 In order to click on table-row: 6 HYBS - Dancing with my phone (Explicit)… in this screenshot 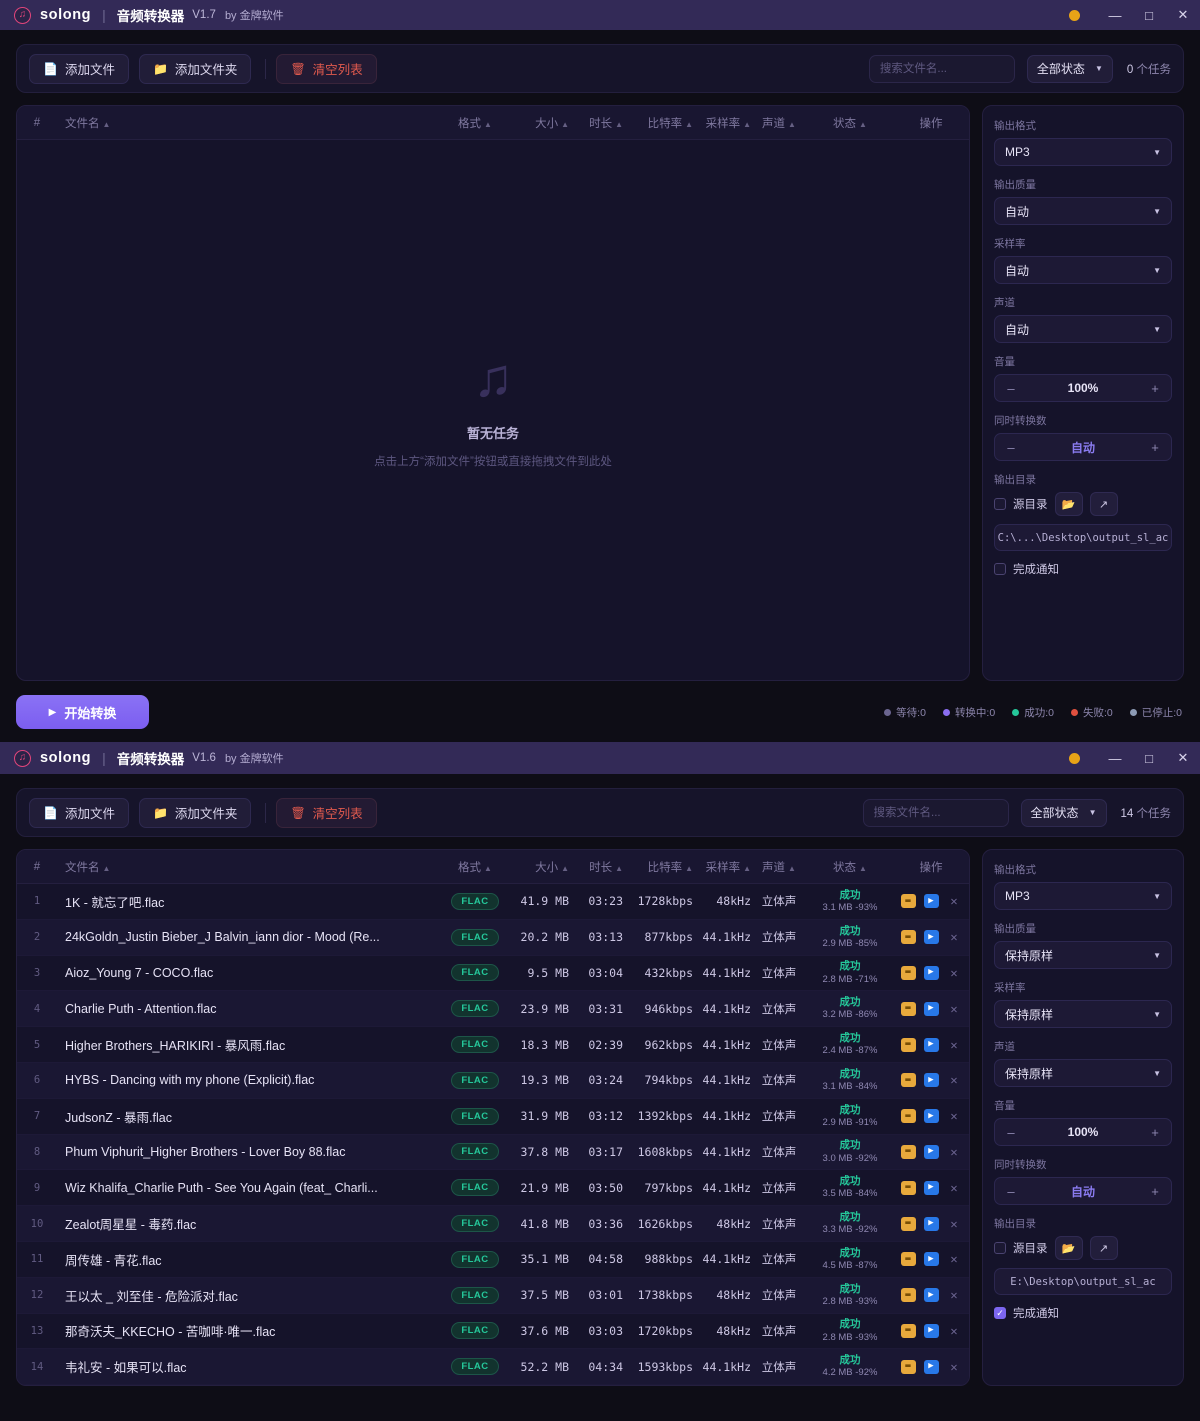, I will do `click(493, 1080)`.